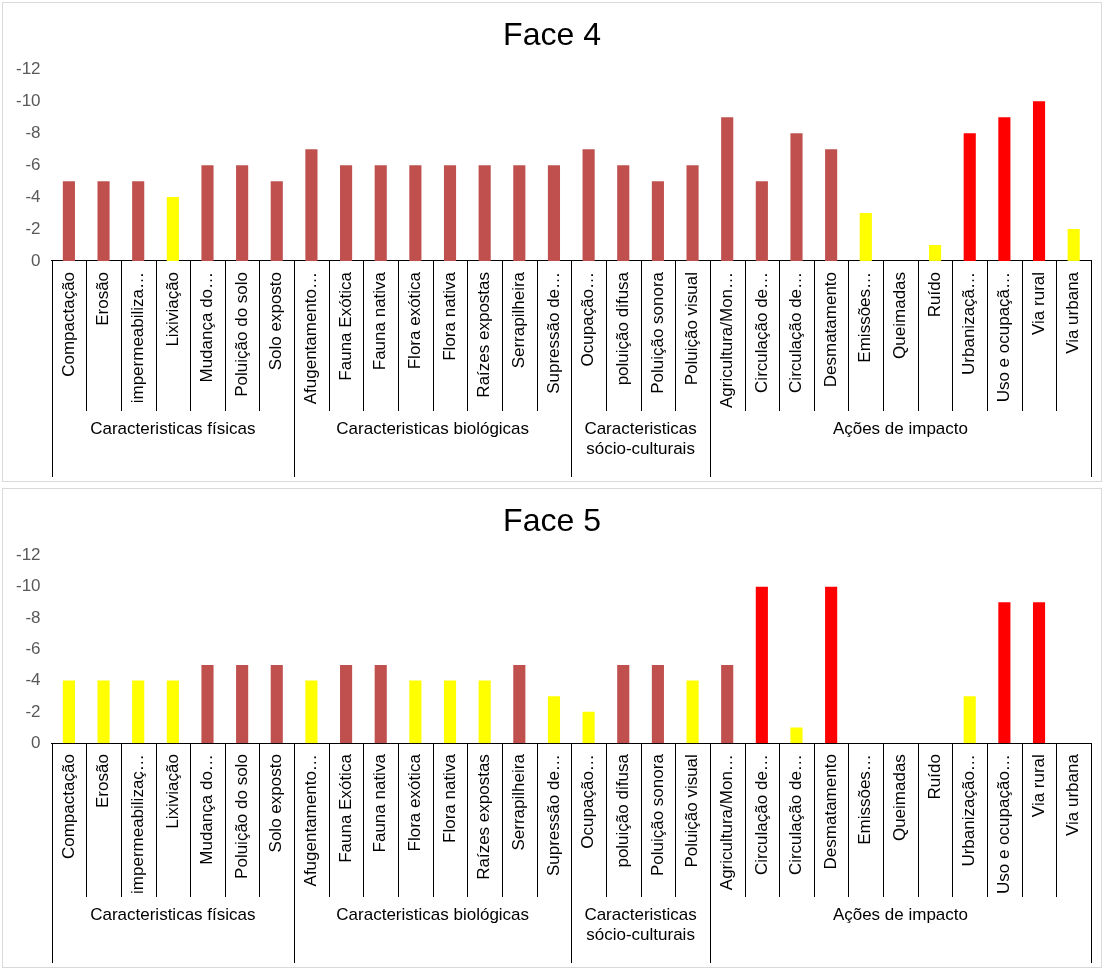  Describe the element at coordinates (552, 520) in the screenshot. I see `chart-title: Face 5` at that location.